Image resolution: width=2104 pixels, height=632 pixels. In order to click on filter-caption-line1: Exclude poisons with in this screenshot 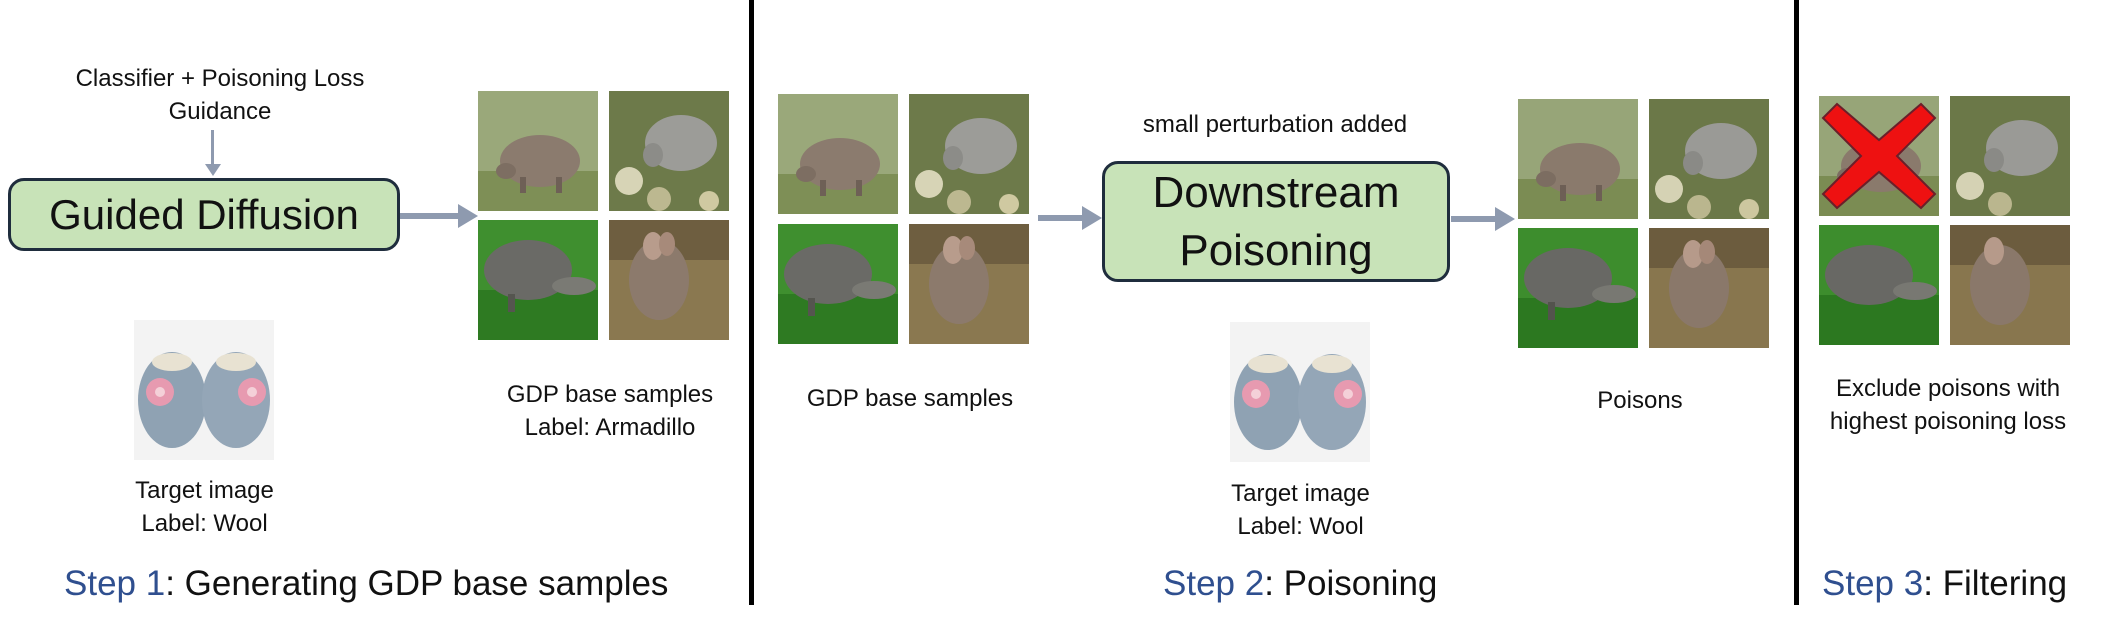, I will do `click(1948, 388)`.